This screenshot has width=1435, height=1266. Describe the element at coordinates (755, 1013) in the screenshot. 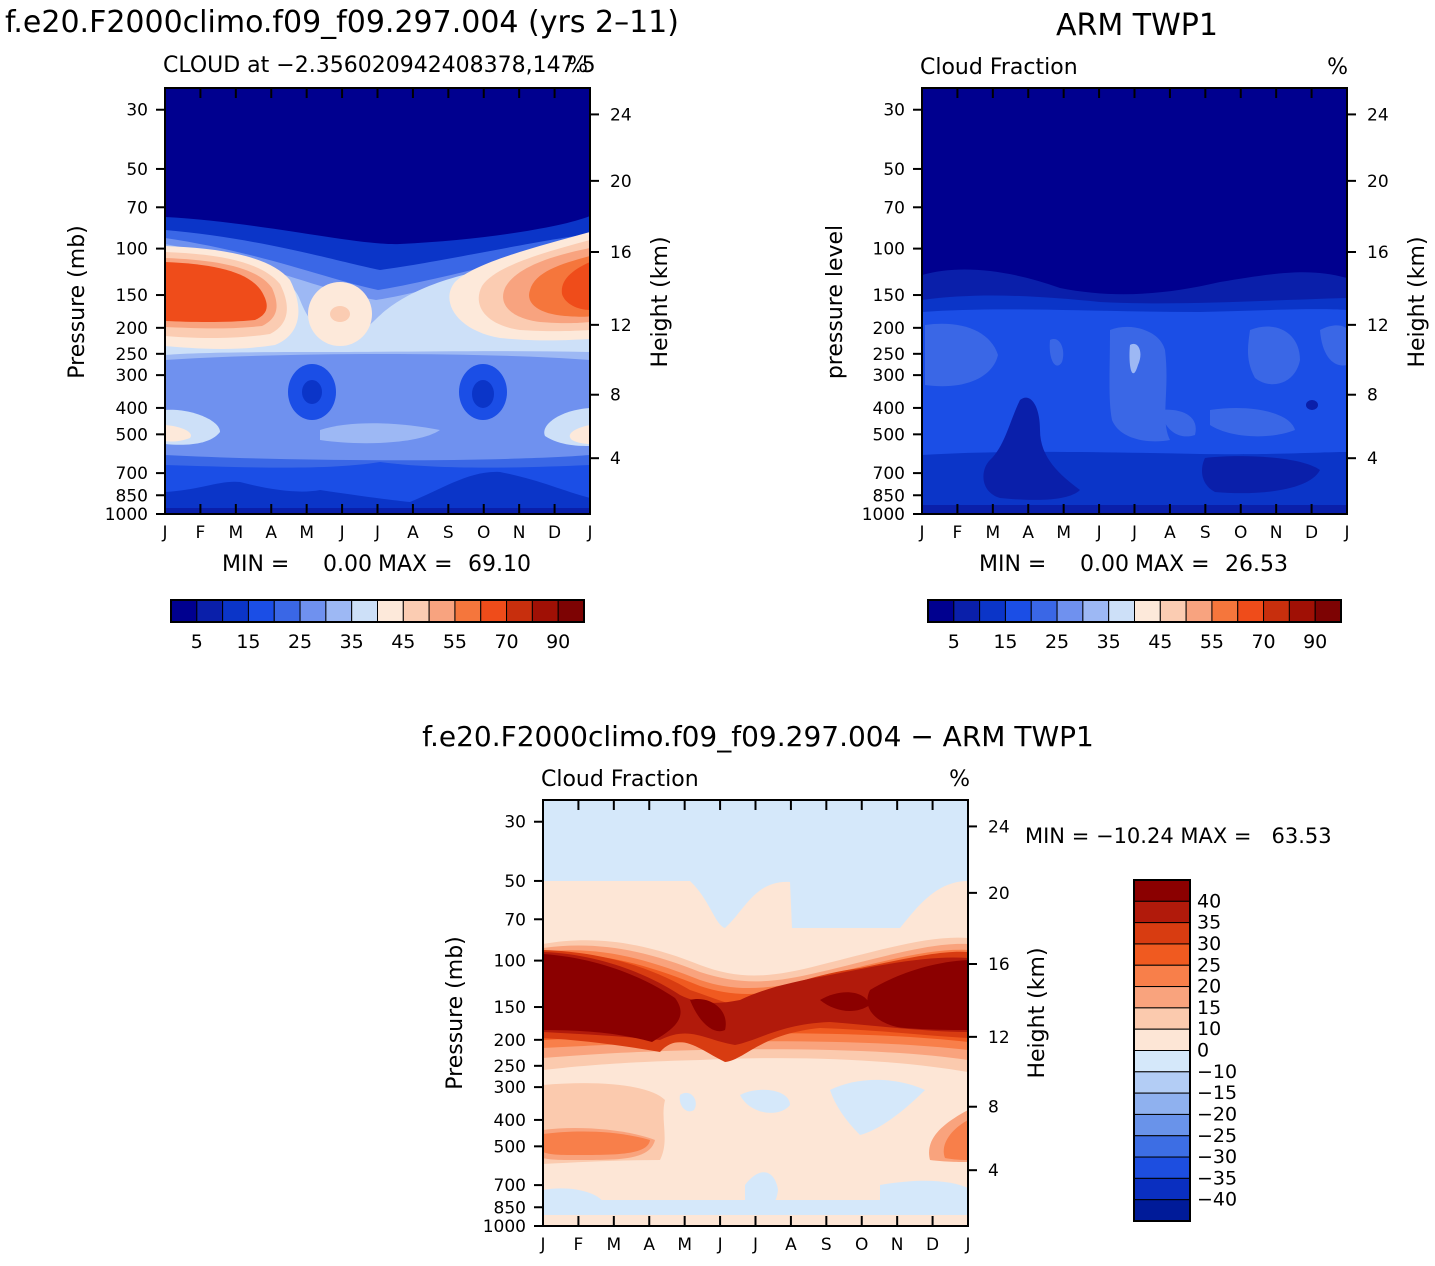

I see `diff-contour-field` at that location.